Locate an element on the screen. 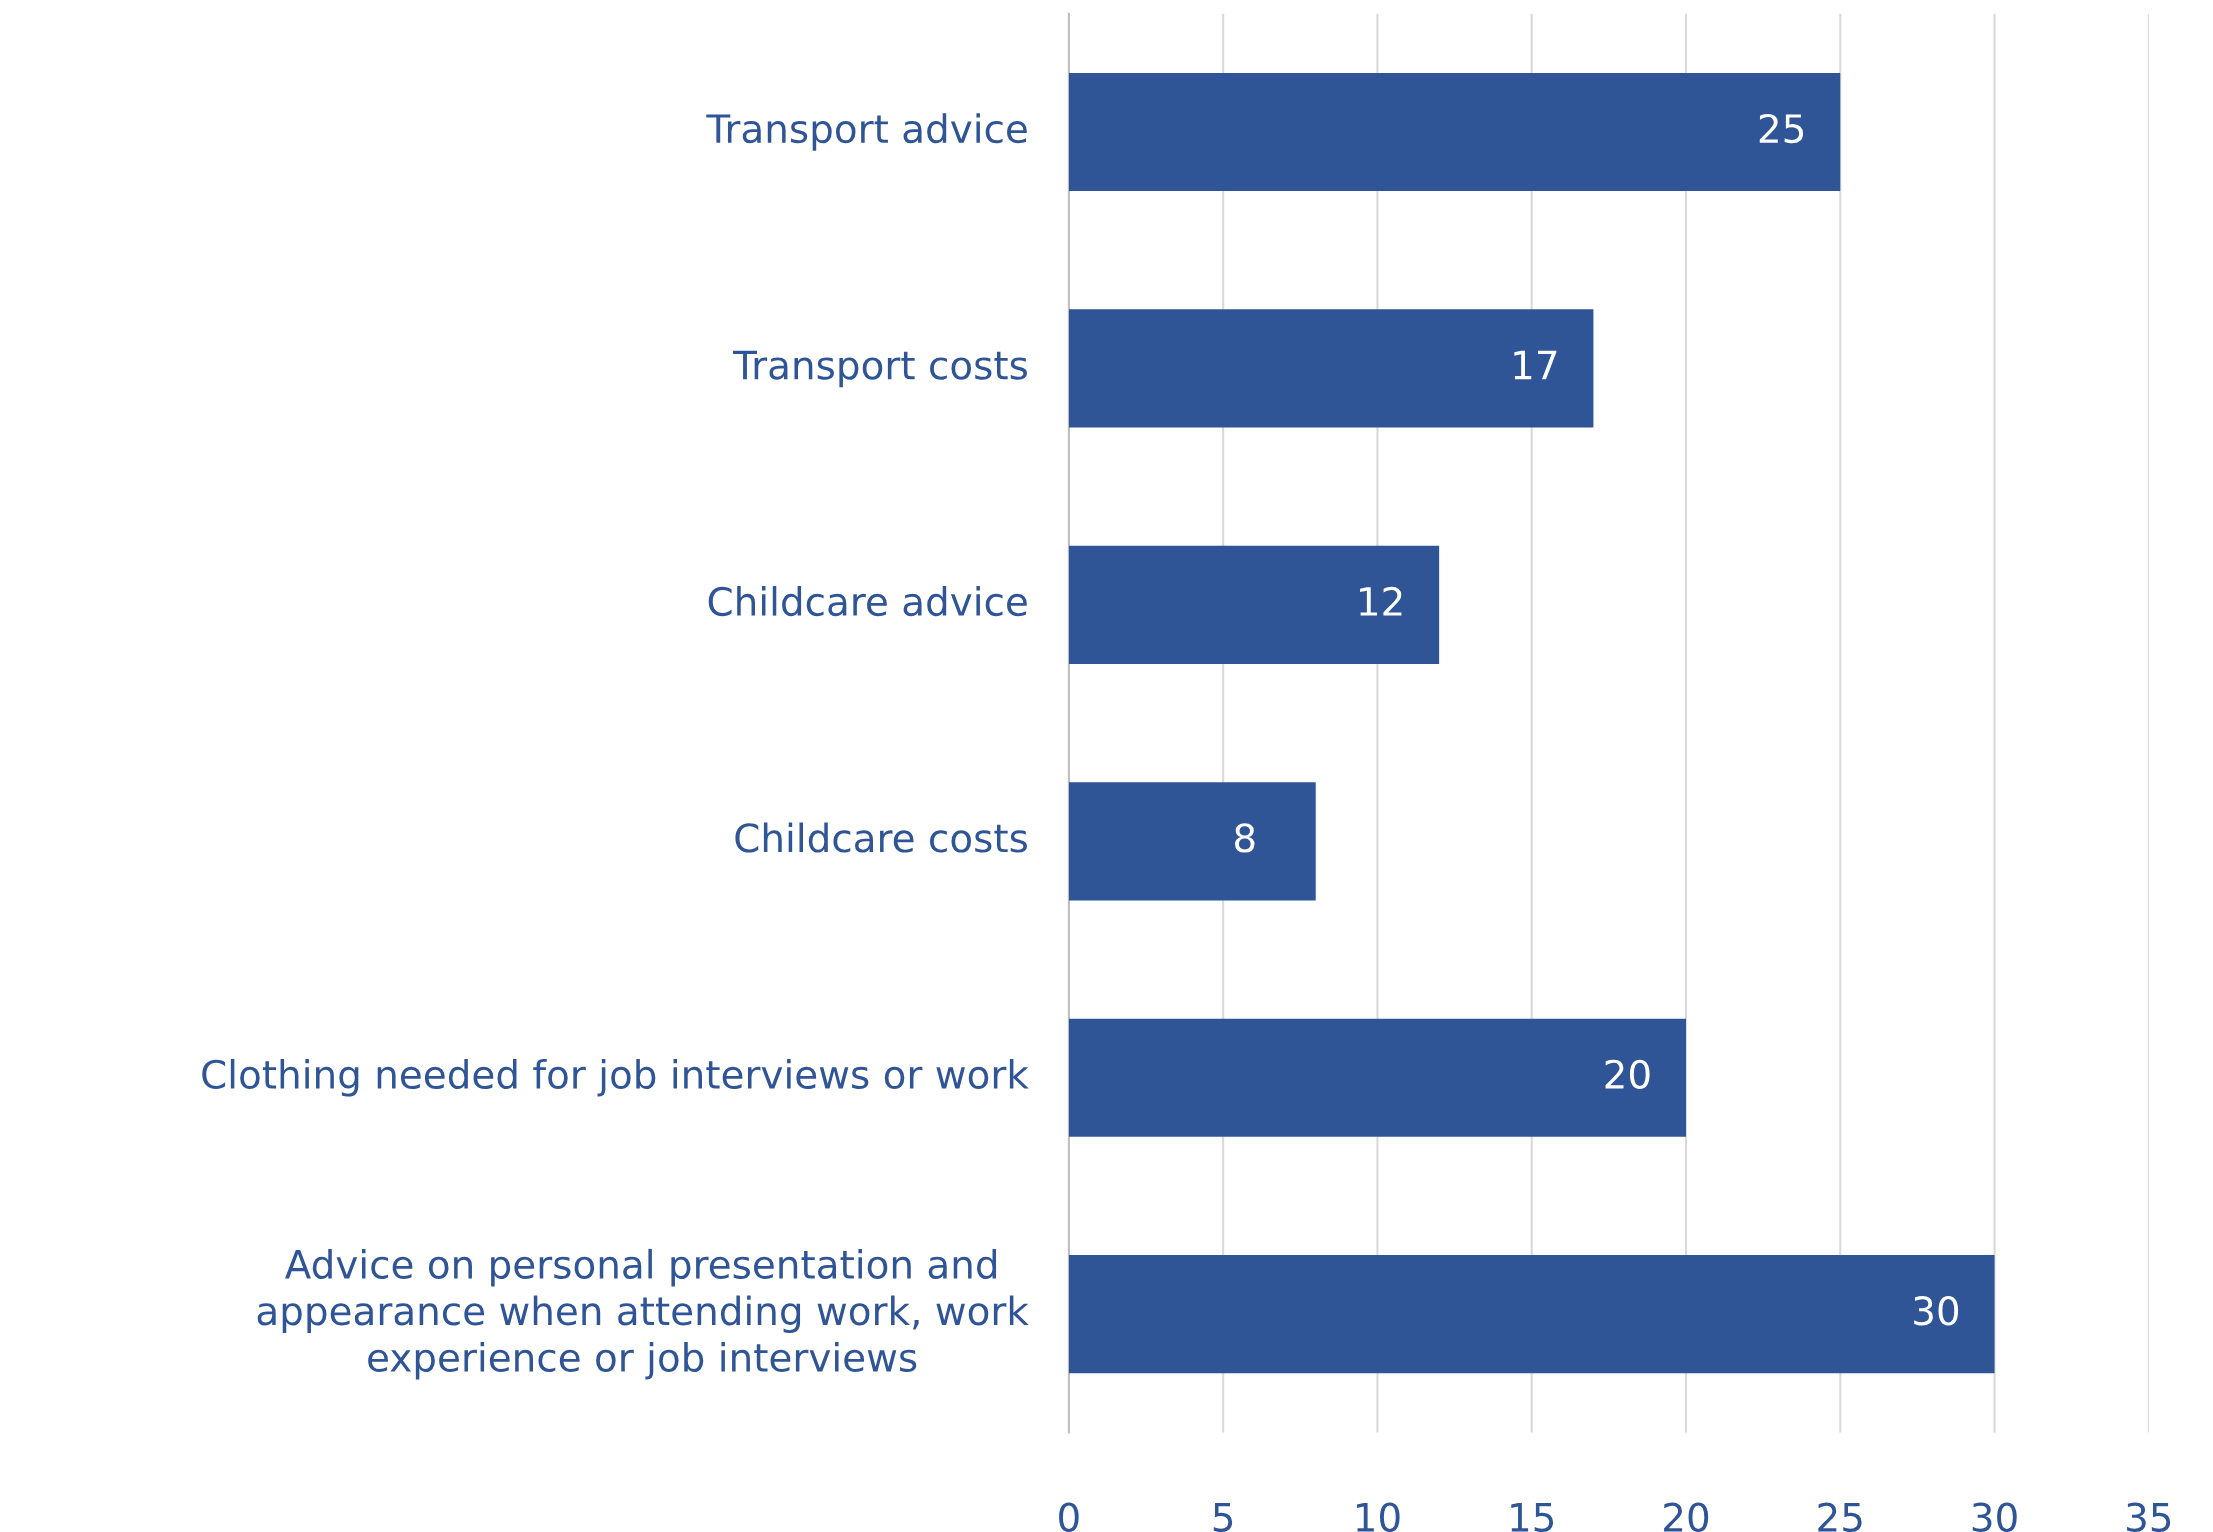 The width and height of the screenshot is (2213, 1532). data-label: 20 is located at coordinates (1627, 1074).